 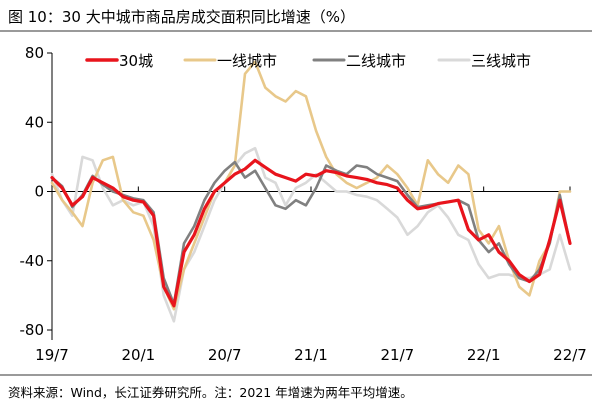 I want to click on x-tick-label: 19/7, so click(x=52, y=355).